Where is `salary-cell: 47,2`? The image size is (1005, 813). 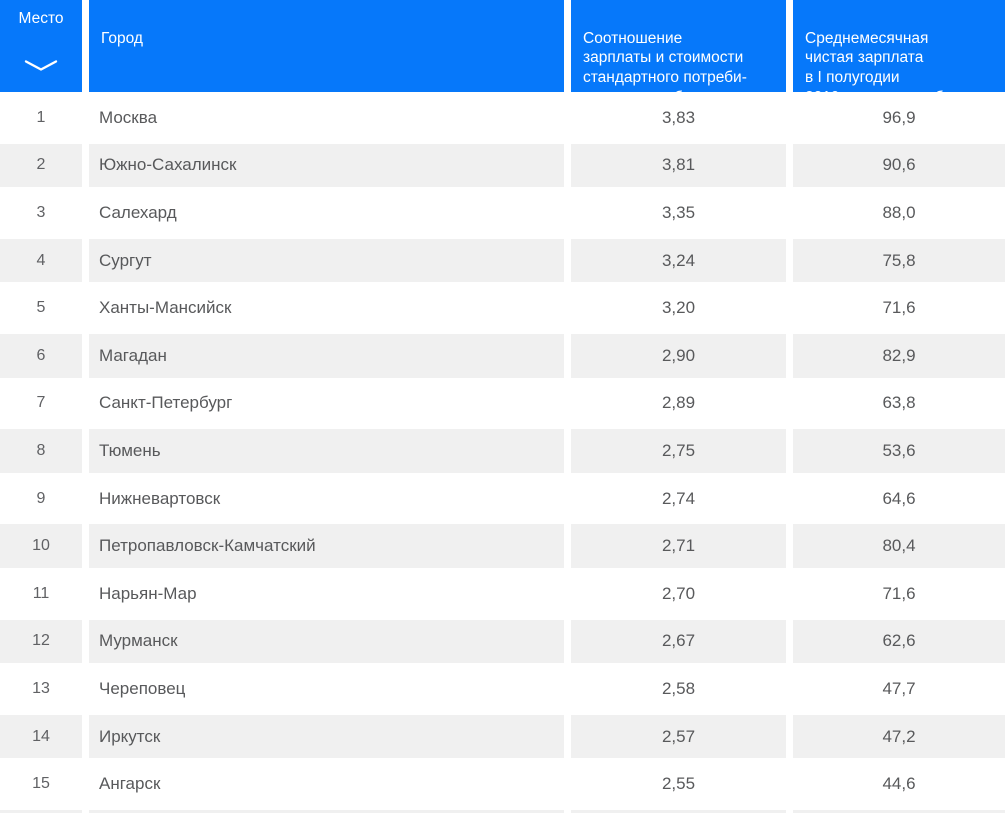
salary-cell: 47,2 is located at coordinates (899, 736).